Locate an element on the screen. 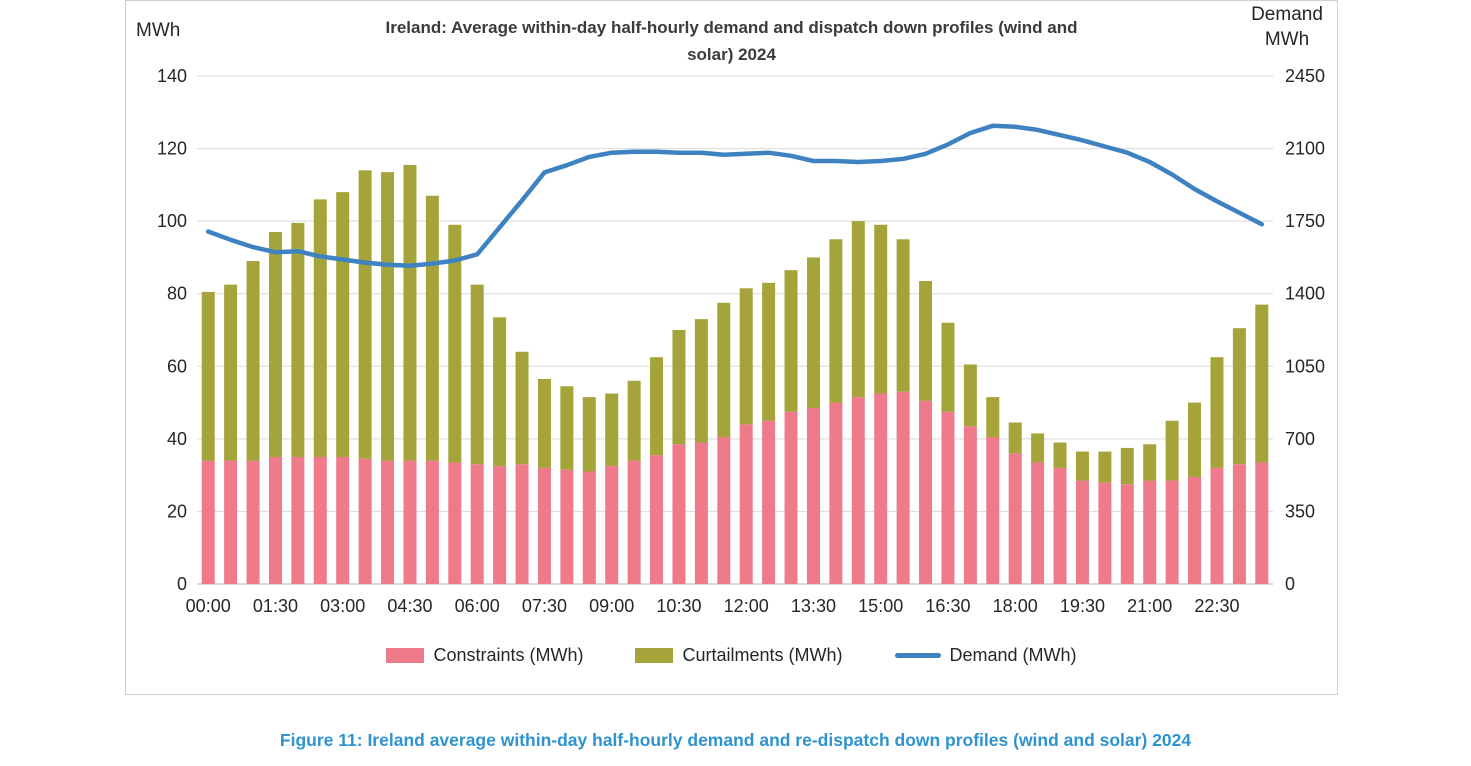  left-axis-tick-label: 120 is located at coordinates (172, 149).